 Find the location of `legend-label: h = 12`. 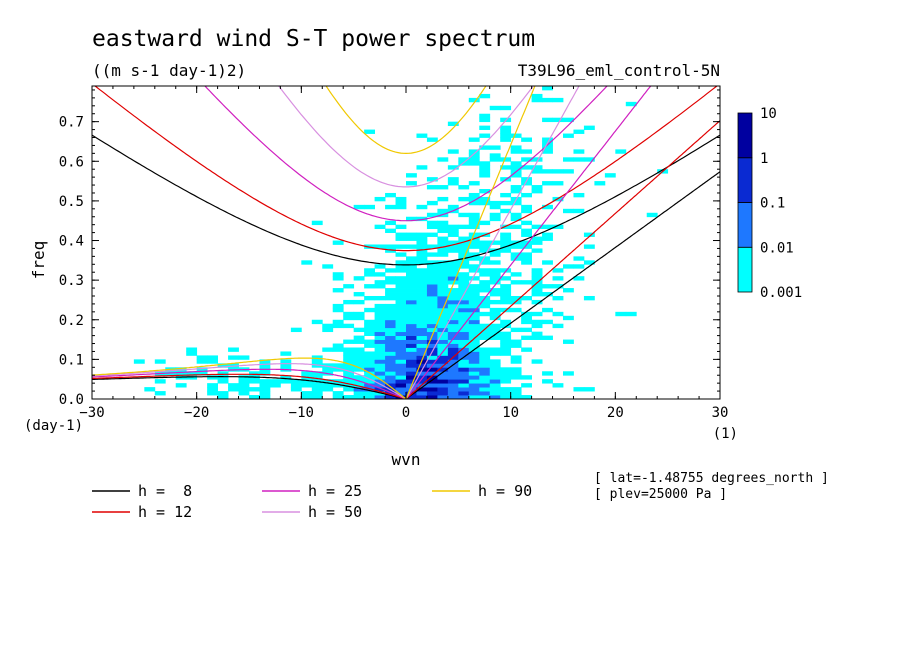

legend-label: h = 12 is located at coordinates (165, 512).